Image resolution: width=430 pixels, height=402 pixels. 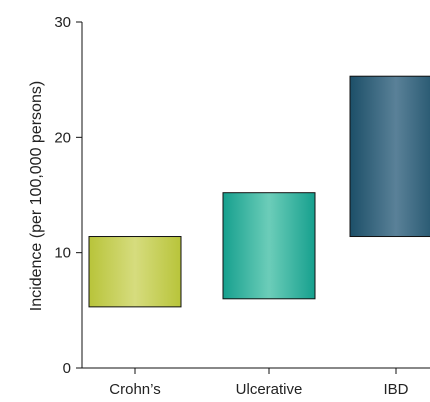 What do you see at coordinates (269, 389) in the screenshot?
I see `x-tick-label: Ulcerative` at bounding box center [269, 389].